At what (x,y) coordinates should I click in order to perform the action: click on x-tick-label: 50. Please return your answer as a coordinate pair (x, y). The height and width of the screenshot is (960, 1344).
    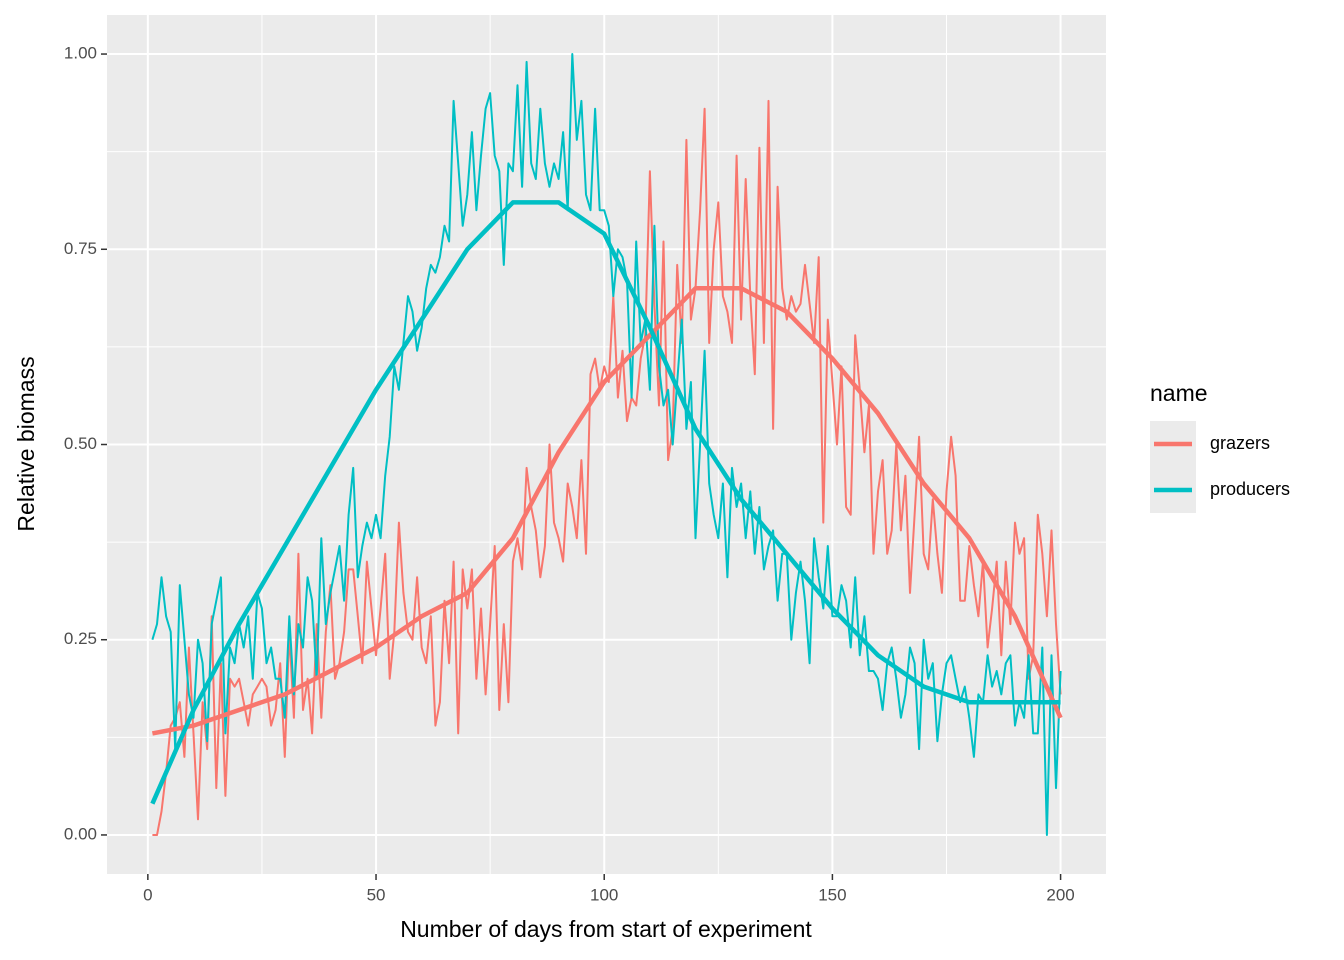
    Looking at the image, I should click on (376, 894).